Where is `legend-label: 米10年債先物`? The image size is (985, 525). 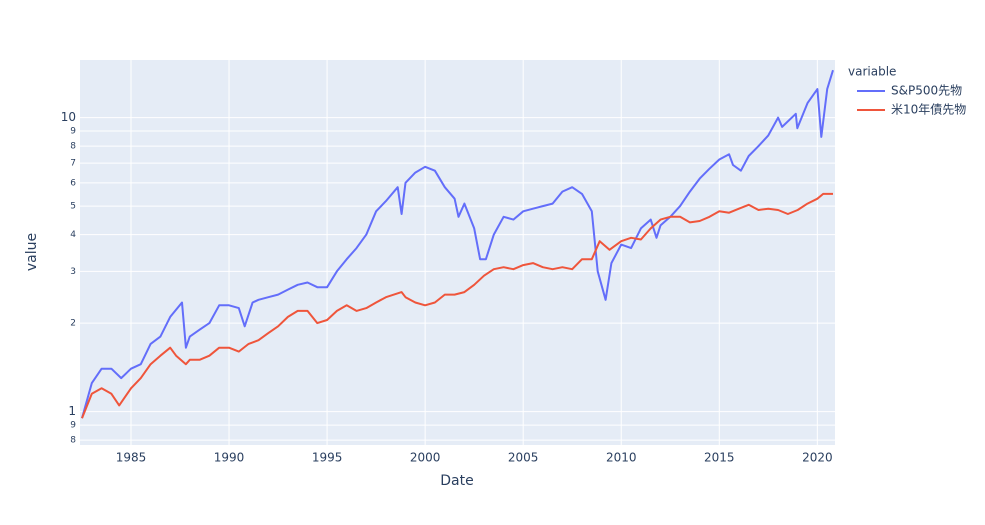 legend-label: 米10年債先物 is located at coordinates (928, 109).